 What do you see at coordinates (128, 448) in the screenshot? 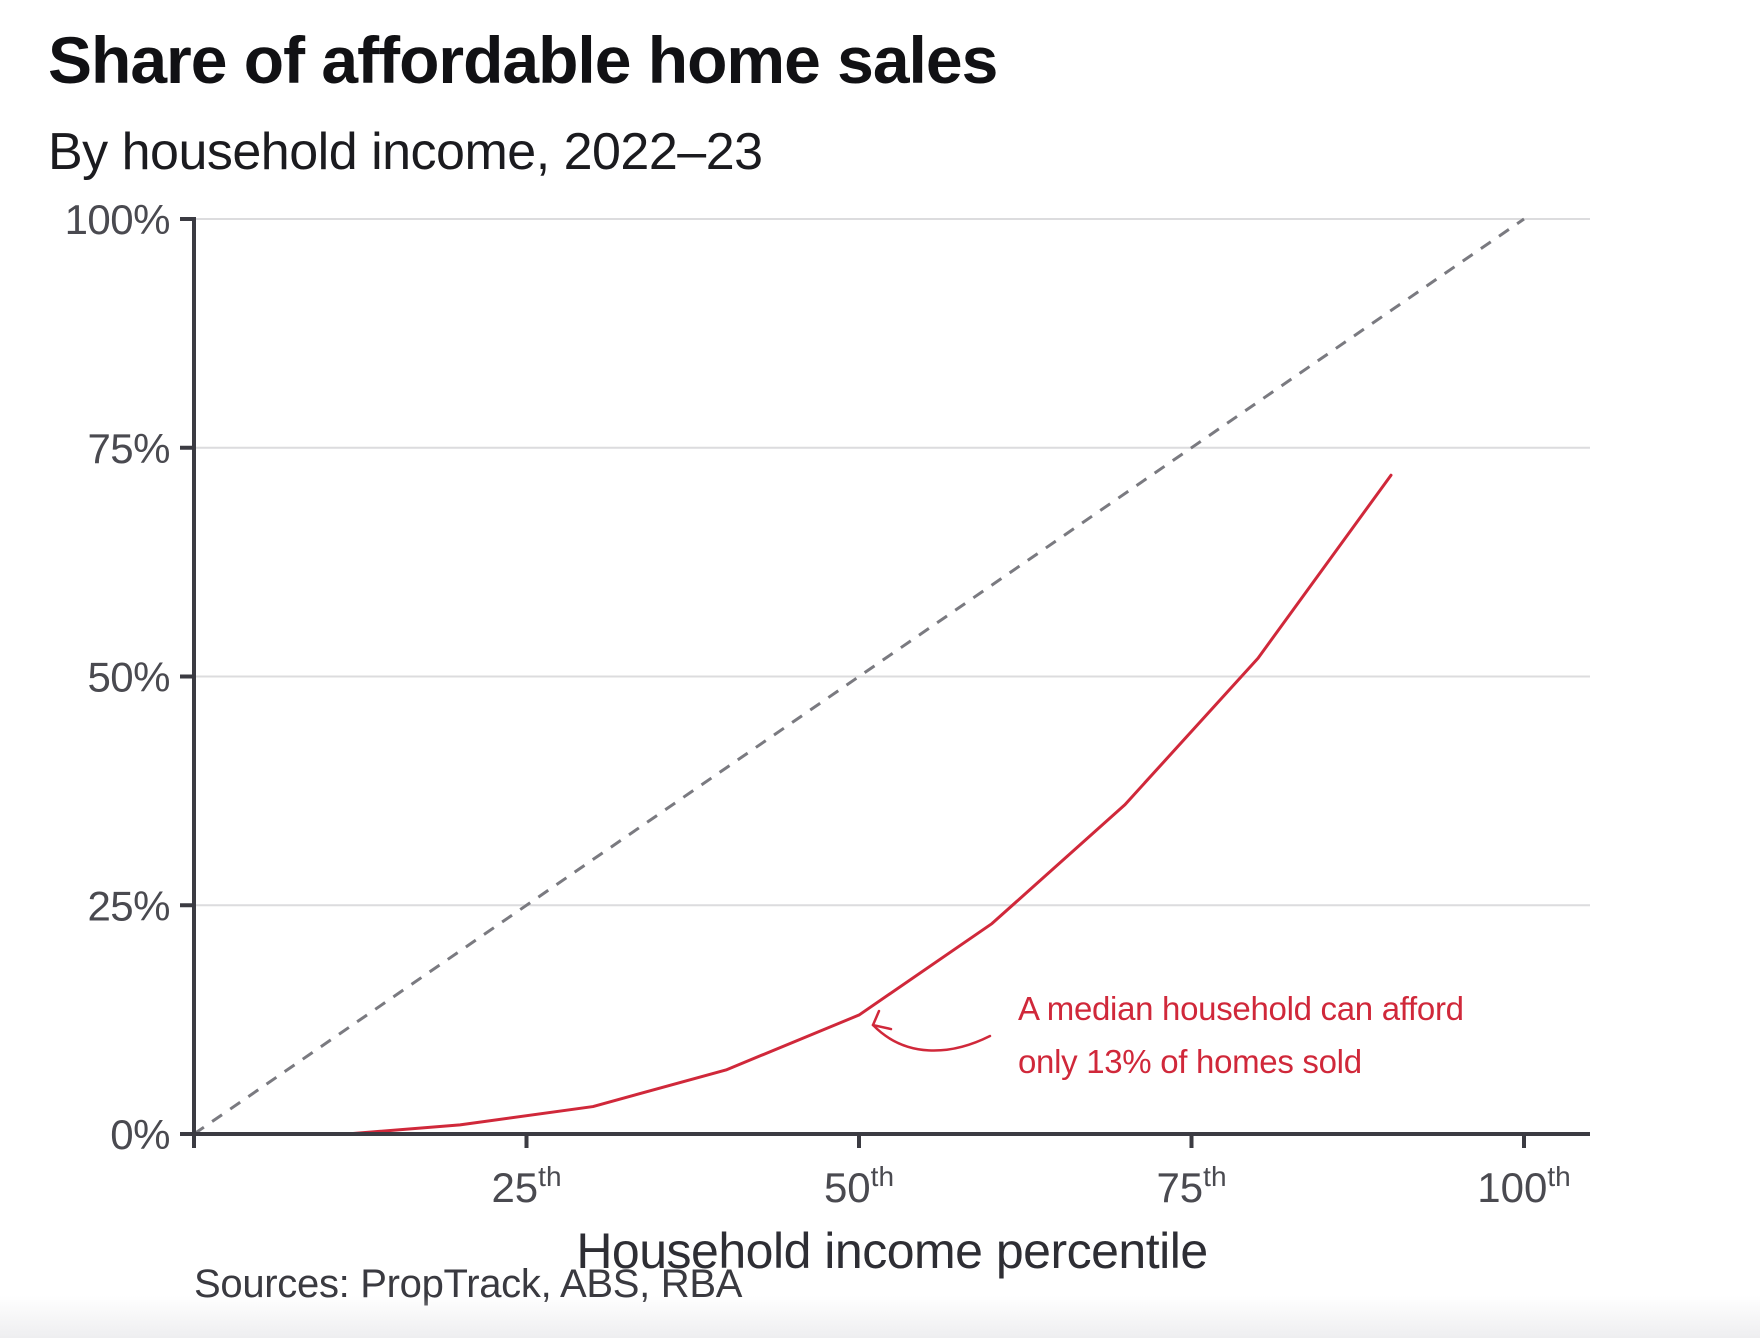
I see `y-tick-label-3: 75%` at bounding box center [128, 448].